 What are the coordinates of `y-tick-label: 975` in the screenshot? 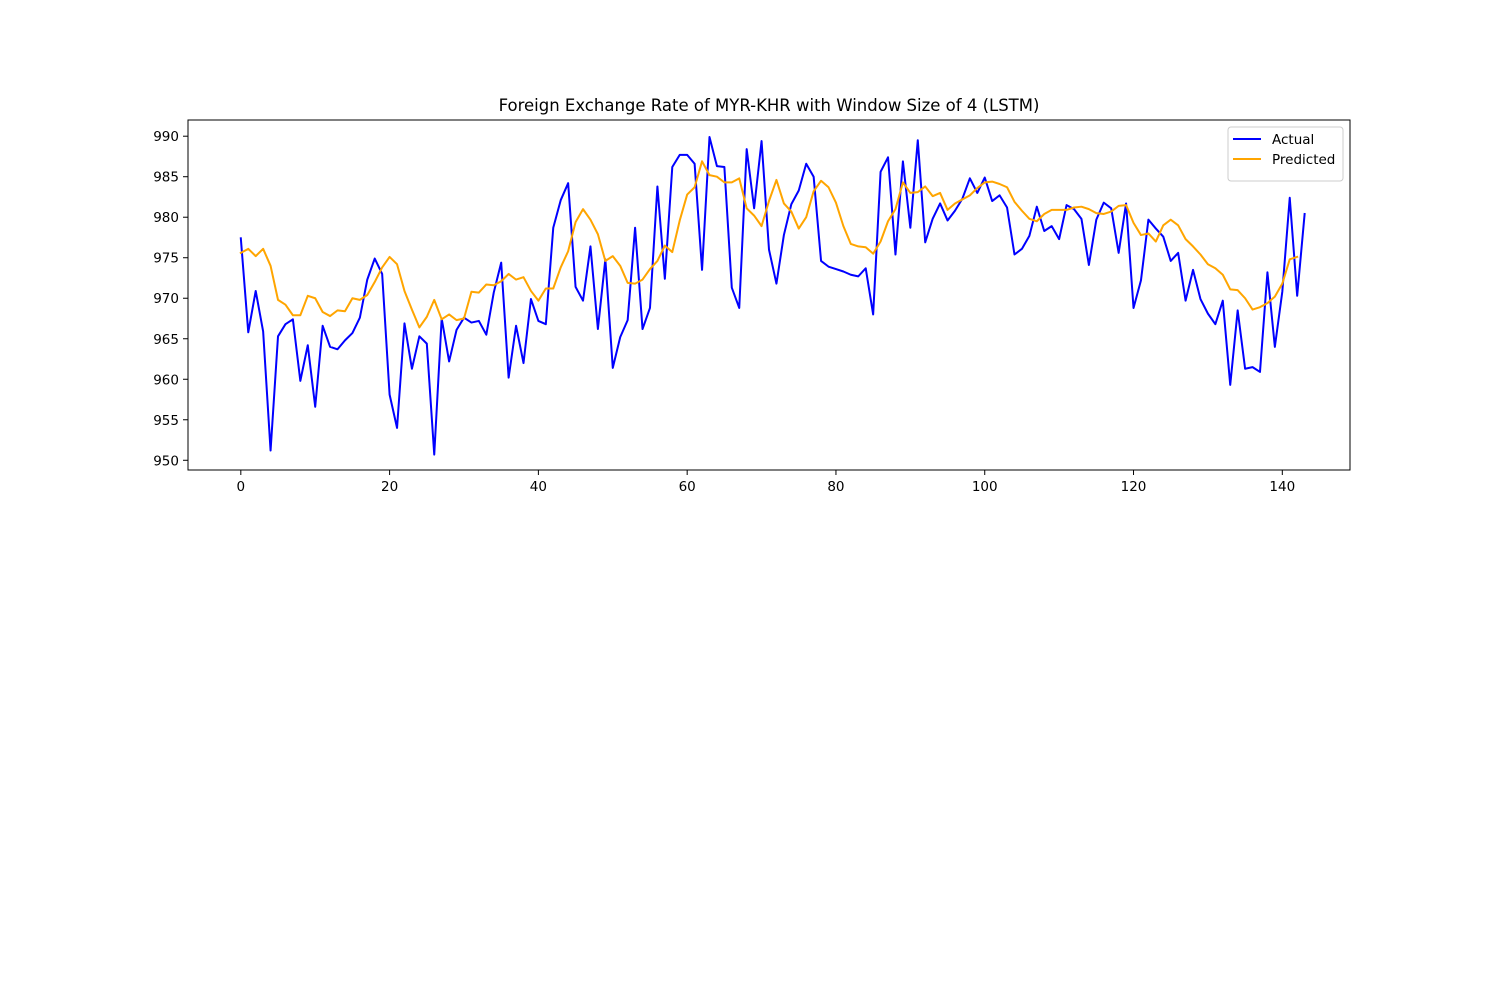 It's located at (166, 259).